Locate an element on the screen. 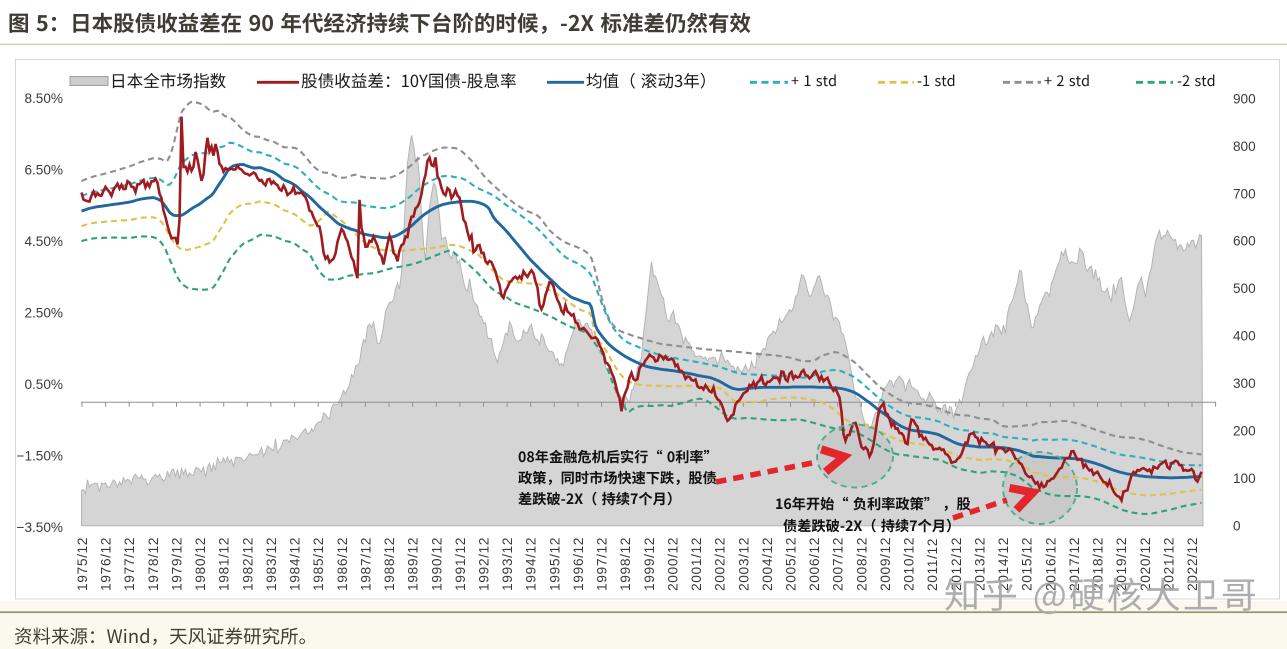 This screenshot has height=649, width=1287. svg-text: 1994/12 is located at coordinates (531, 564).